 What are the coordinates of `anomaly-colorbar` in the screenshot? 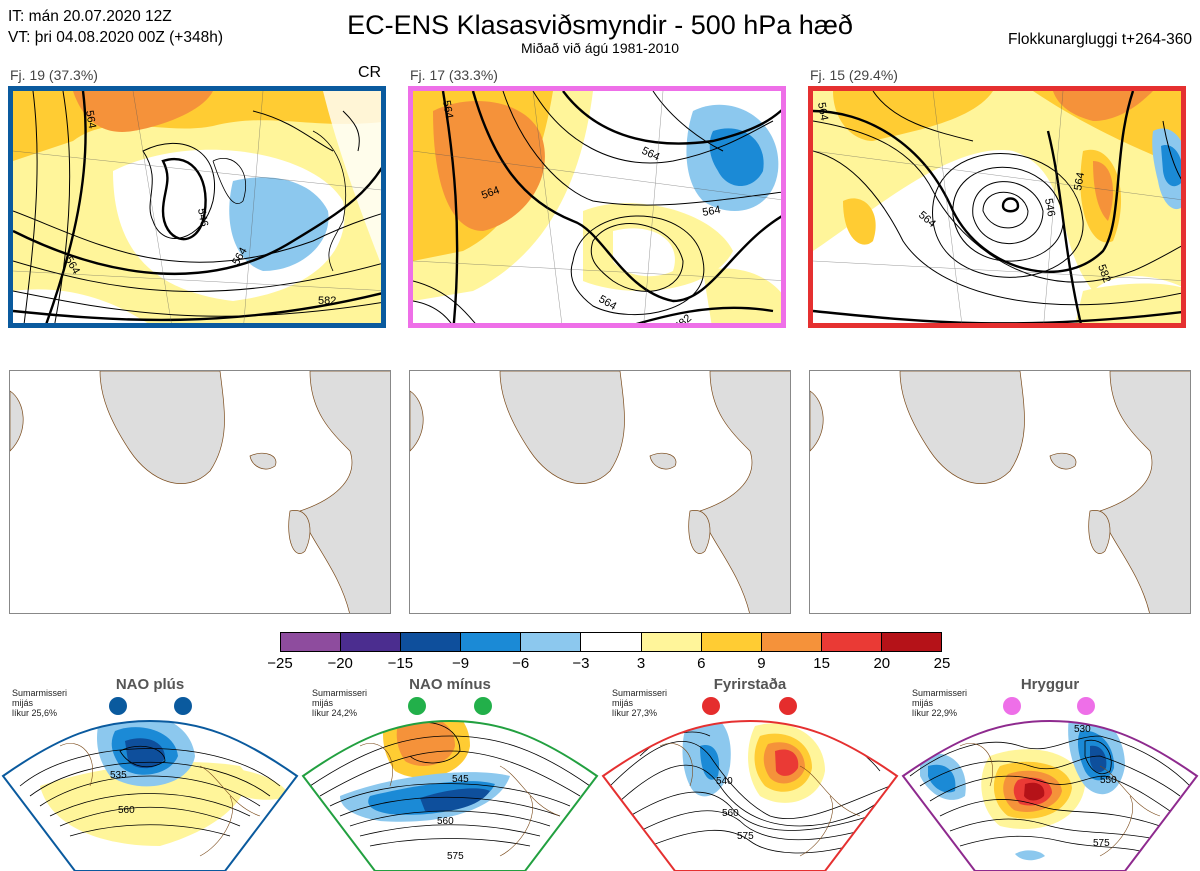 It's located at (611, 642).